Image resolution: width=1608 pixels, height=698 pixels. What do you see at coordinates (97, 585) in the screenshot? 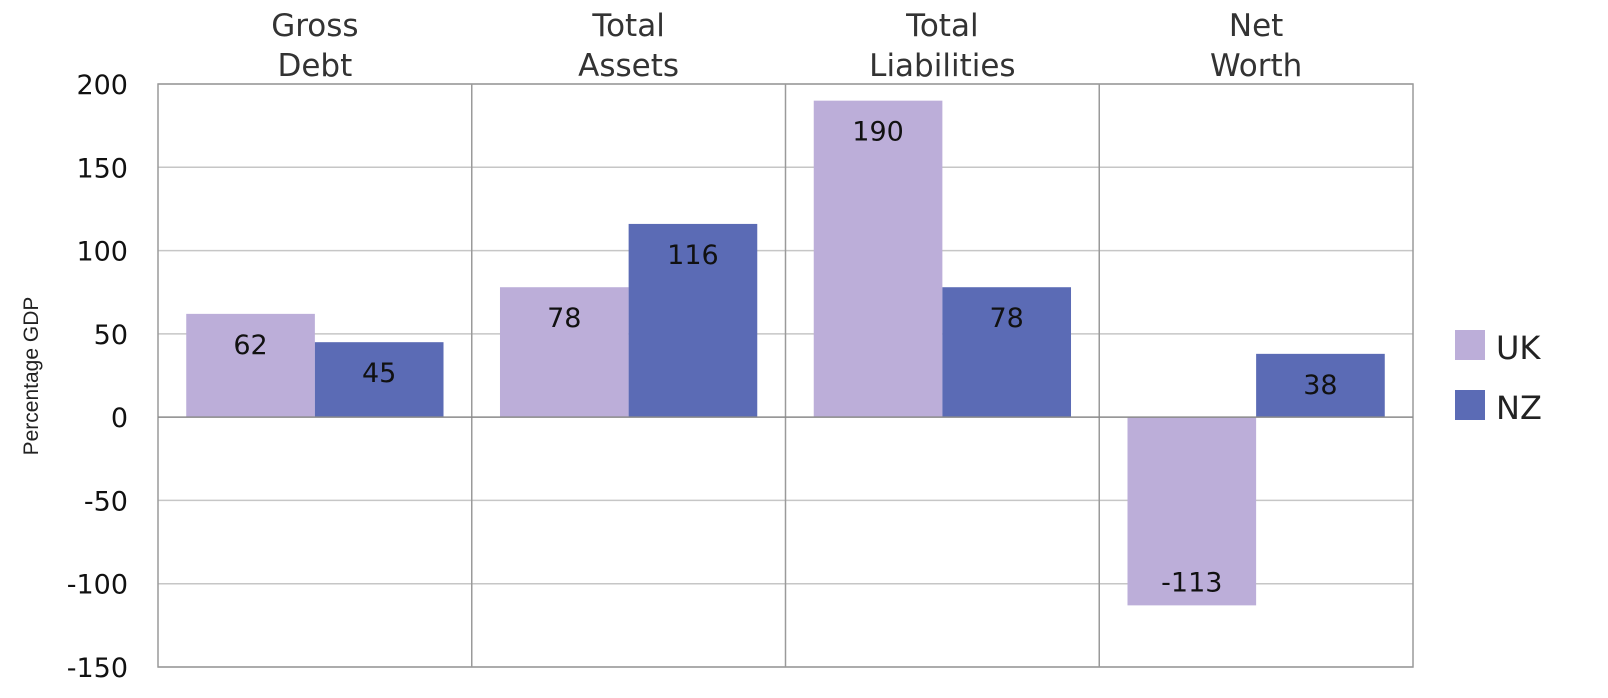
I see `y-tick-label: -100` at bounding box center [97, 585].